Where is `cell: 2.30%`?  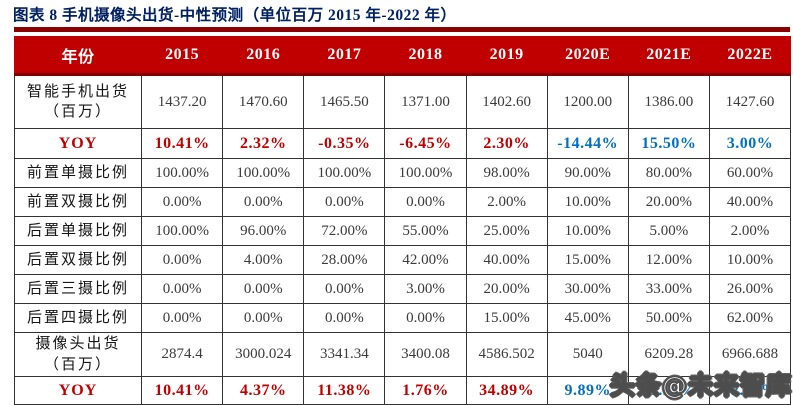
cell: 2.30% is located at coordinates (506, 143).